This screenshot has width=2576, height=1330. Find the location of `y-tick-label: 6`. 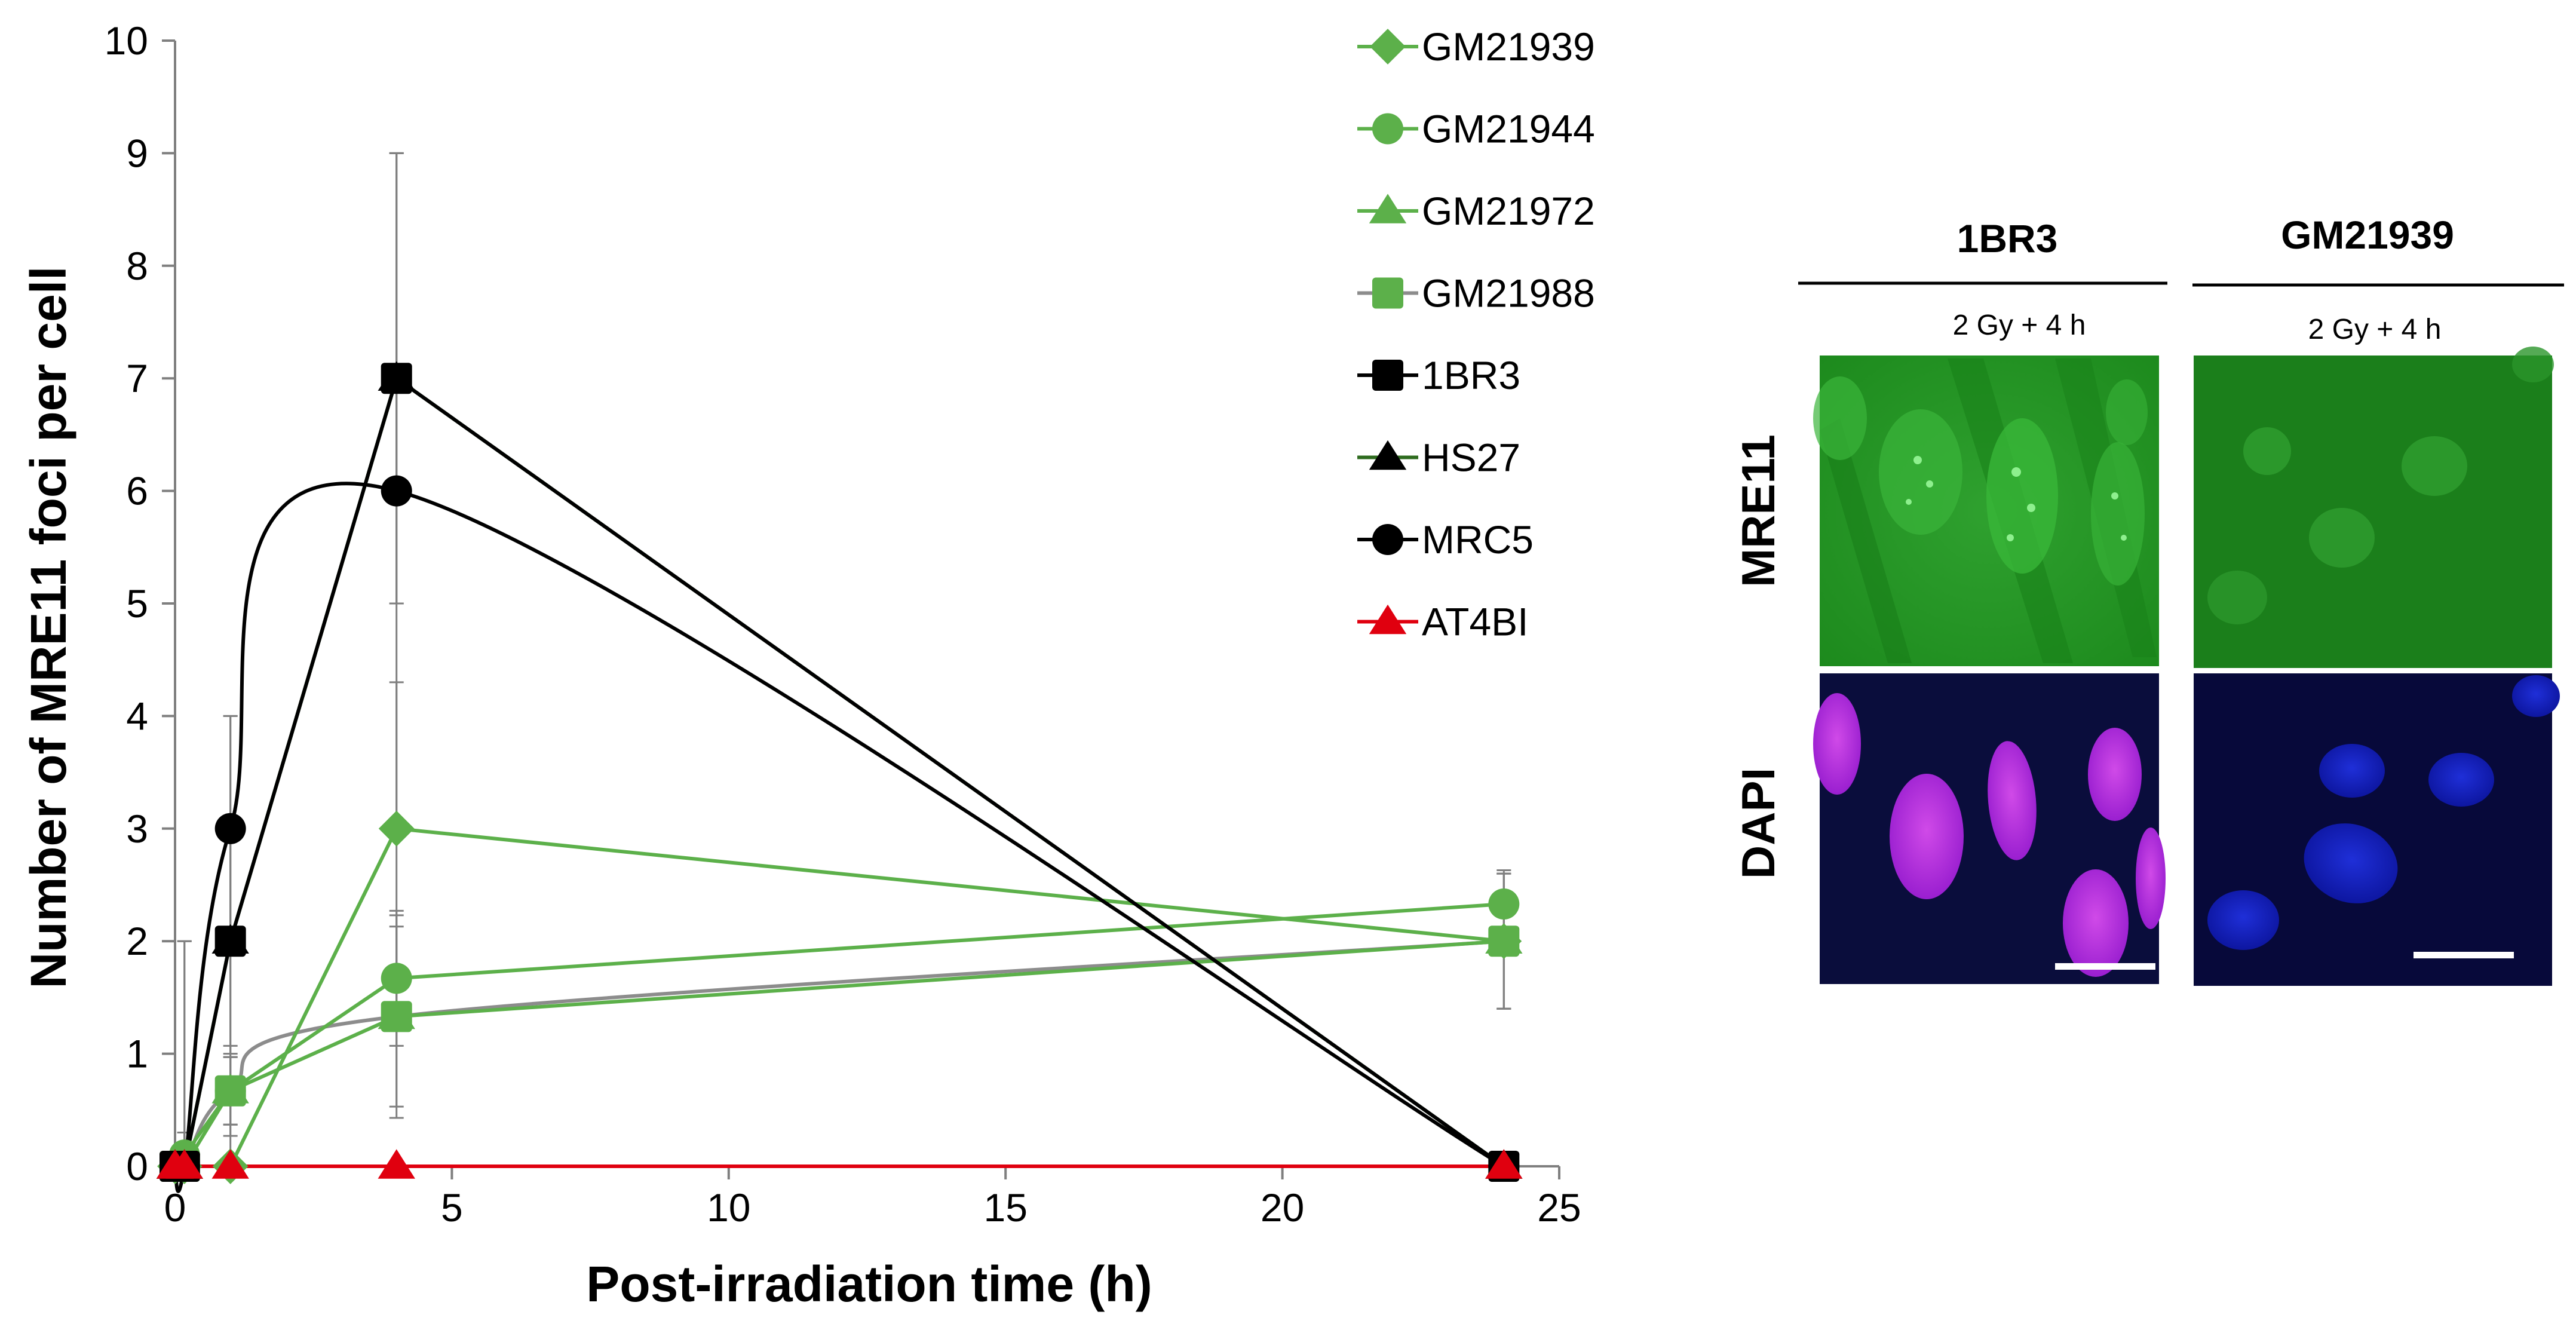

y-tick-label: 6 is located at coordinates (137, 491).